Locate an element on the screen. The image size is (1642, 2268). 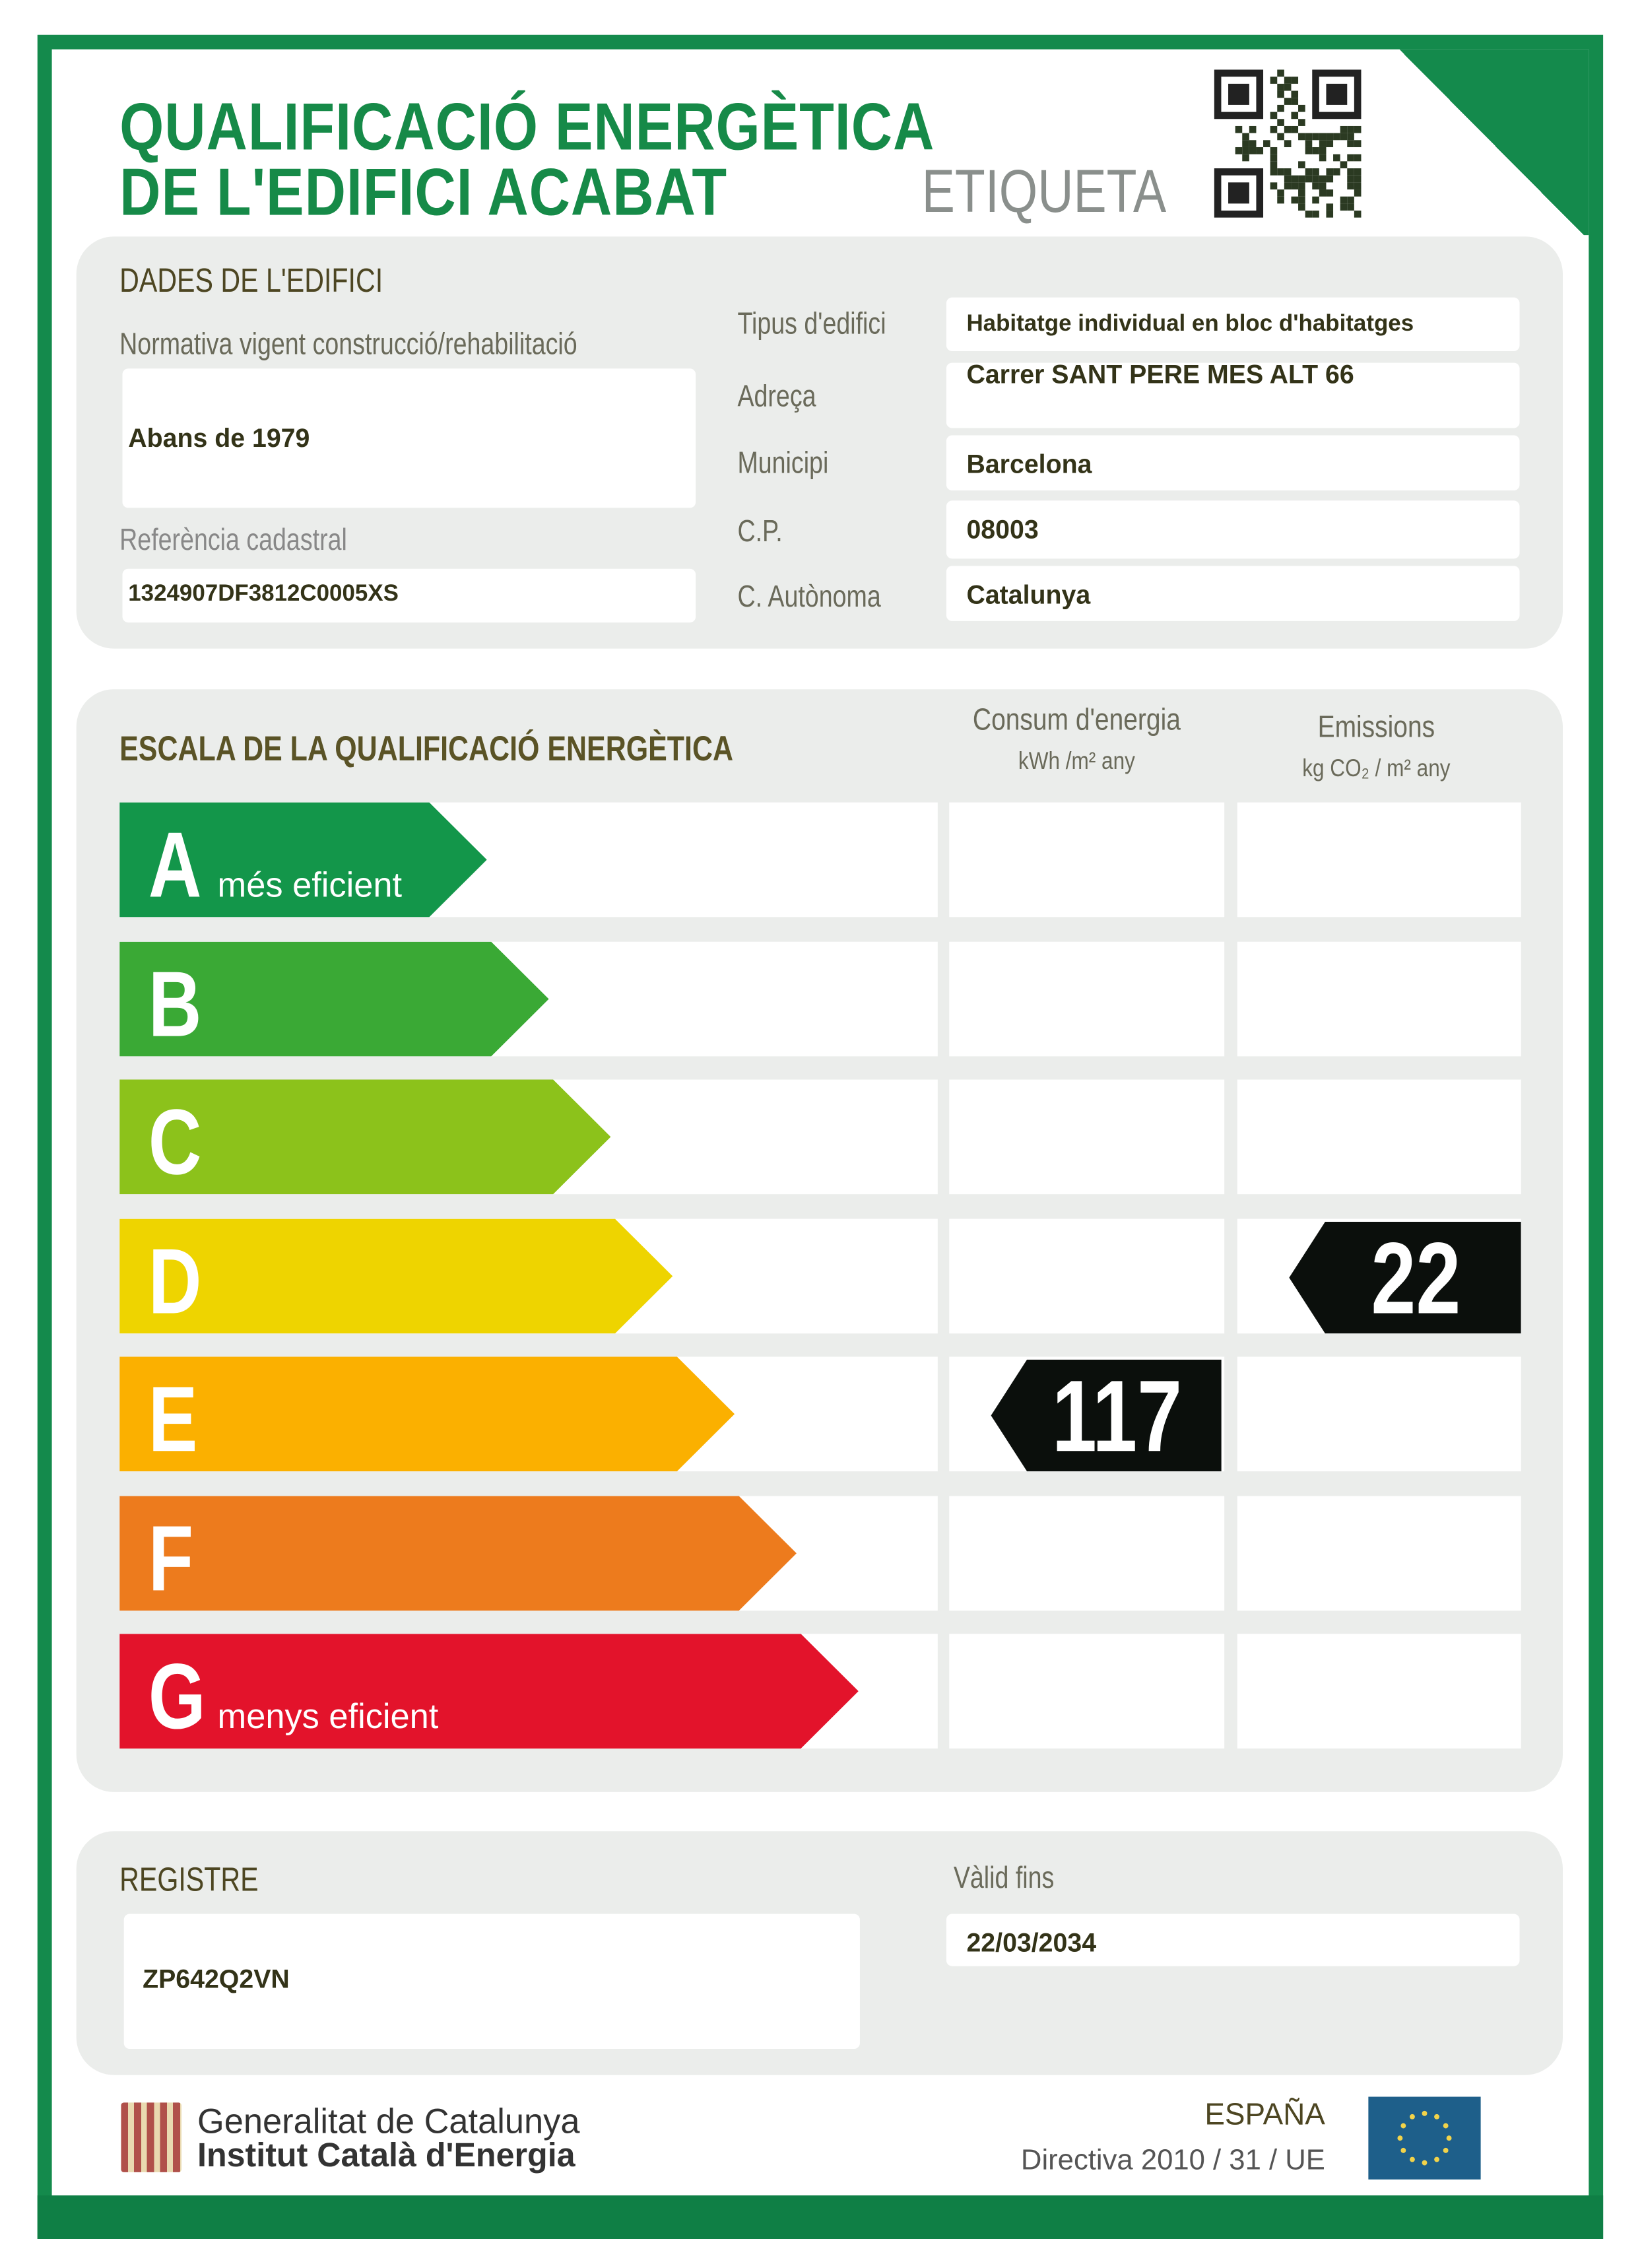
bottom-band is located at coordinates (820, 2217).